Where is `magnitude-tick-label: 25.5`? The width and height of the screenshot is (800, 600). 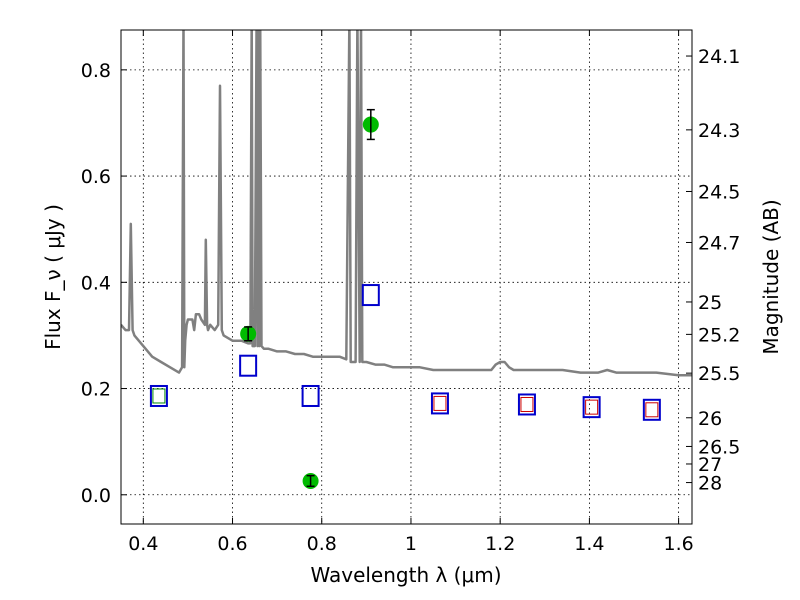 magnitude-tick-label: 25.5 is located at coordinates (719, 374).